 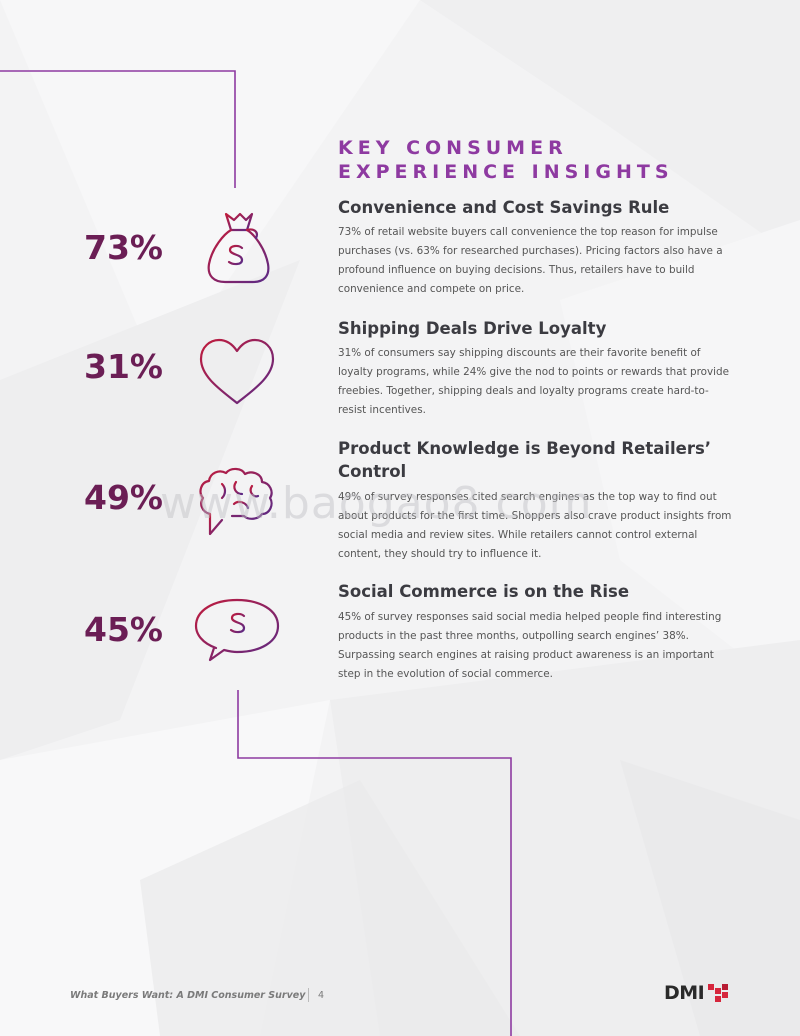 What do you see at coordinates (484, 591) in the screenshot?
I see `insight-heading: Social Commerce is on the Rise` at bounding box center [484, 591].